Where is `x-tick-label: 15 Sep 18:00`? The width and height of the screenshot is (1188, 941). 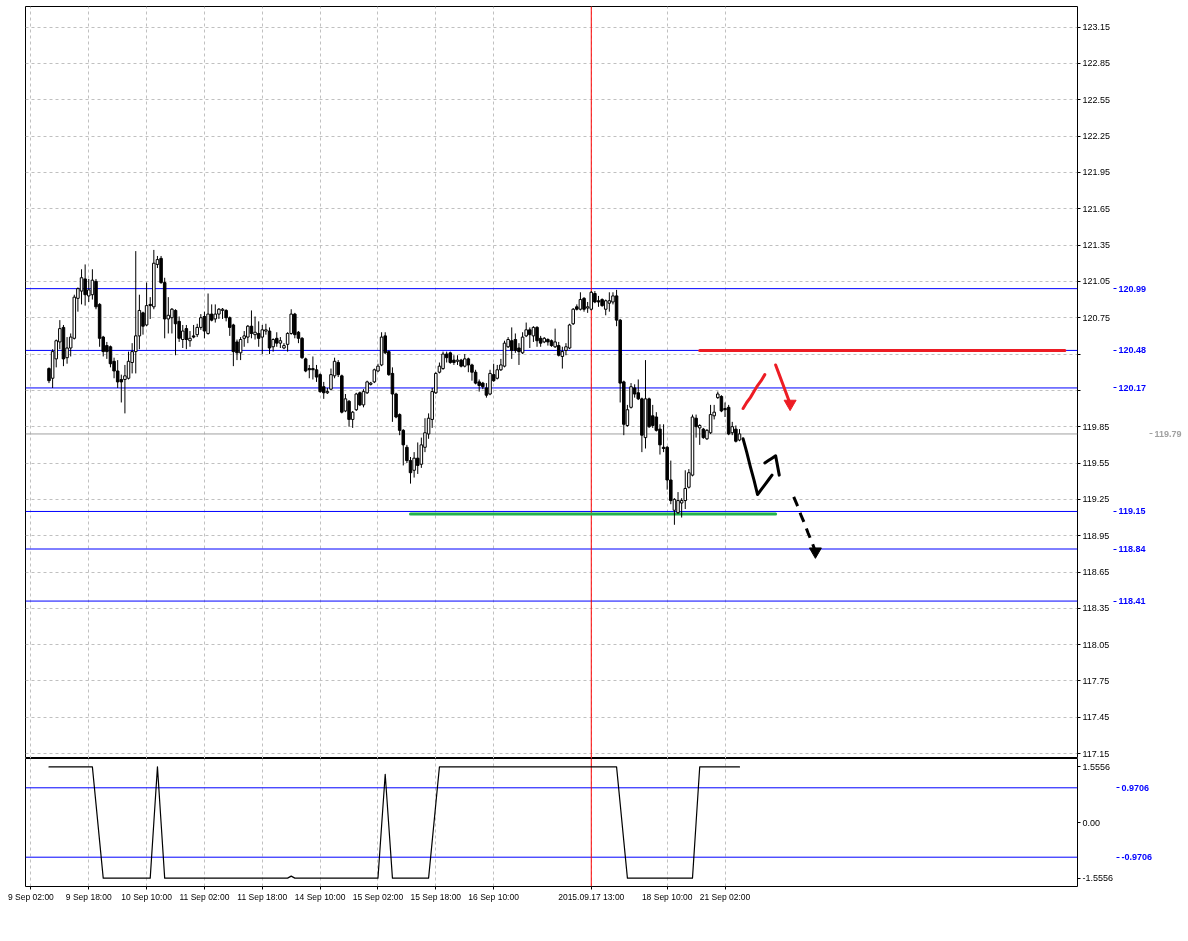
x-tick-label: 15 Sep 18:00 is located at coordinates (436, 896).